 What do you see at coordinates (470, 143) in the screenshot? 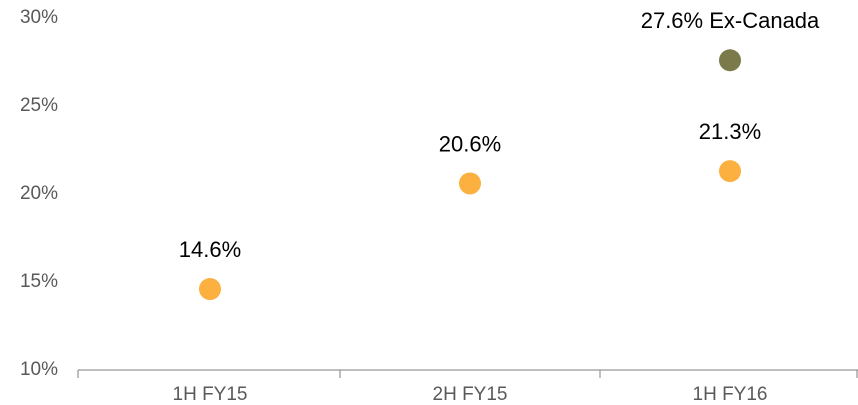
I see `data-label: 20.6%` at bounding box center [470, 143].